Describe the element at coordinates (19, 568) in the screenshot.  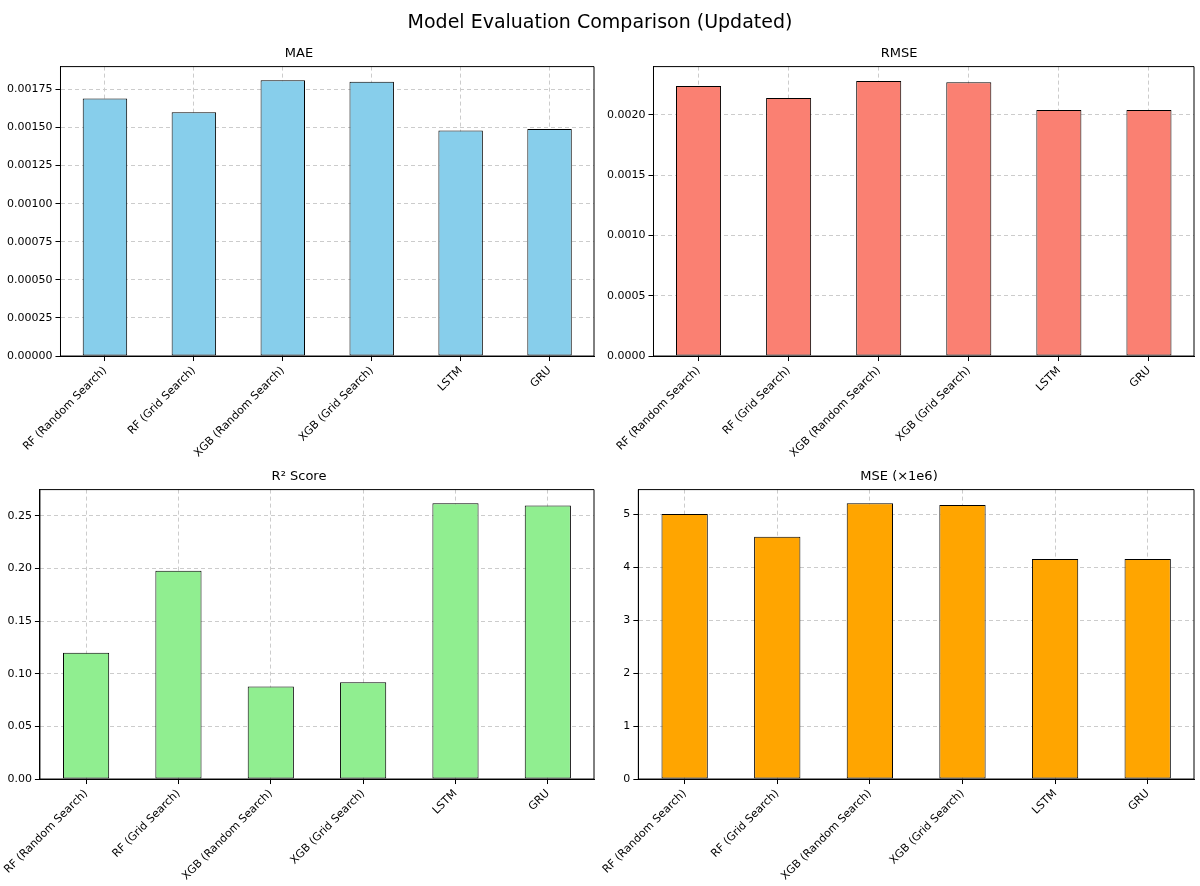
I see `y-tick-label: 0.20` at that location.